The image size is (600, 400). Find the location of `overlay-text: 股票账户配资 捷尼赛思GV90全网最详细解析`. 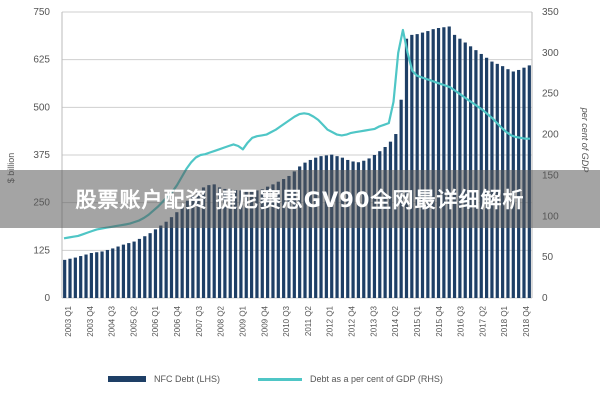

overlay-text: 股票账户配资 捷尼赛思GV90全网最详细解析 is located at coordinates (300, 200).